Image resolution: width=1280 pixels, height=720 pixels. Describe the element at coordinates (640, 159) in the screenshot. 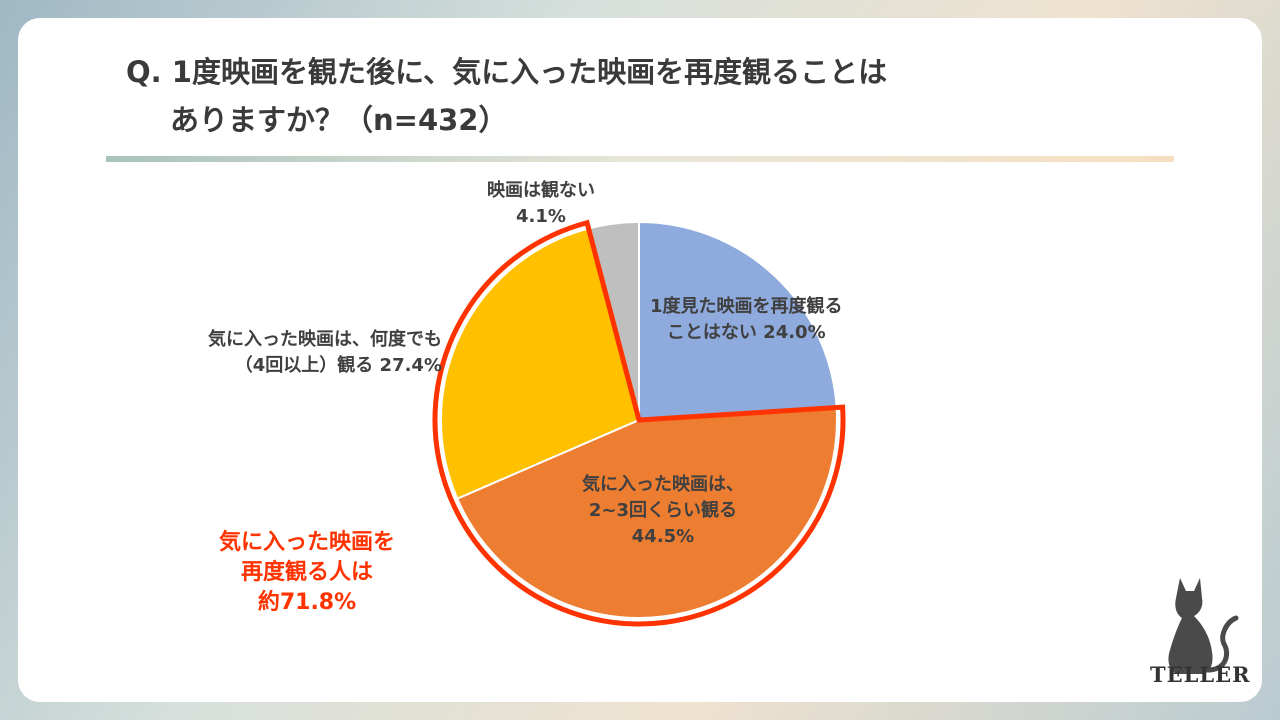

I see `title-divider` at that location.